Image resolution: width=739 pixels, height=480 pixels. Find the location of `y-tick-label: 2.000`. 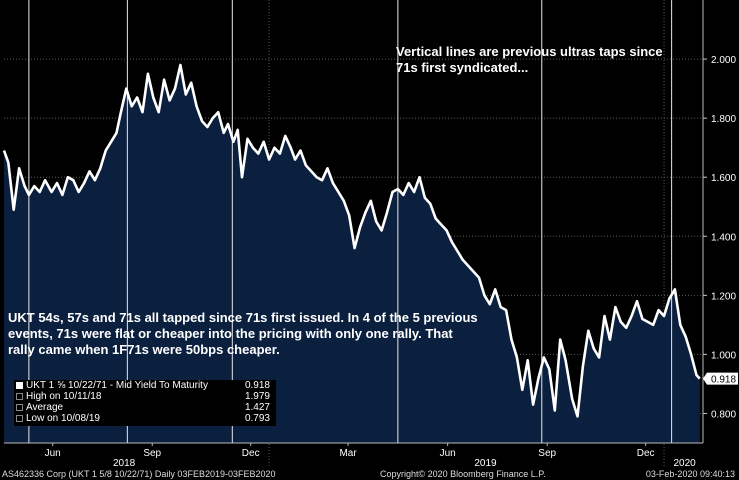

y-tick-label: 2.000 is located at coordinates (723, 60).